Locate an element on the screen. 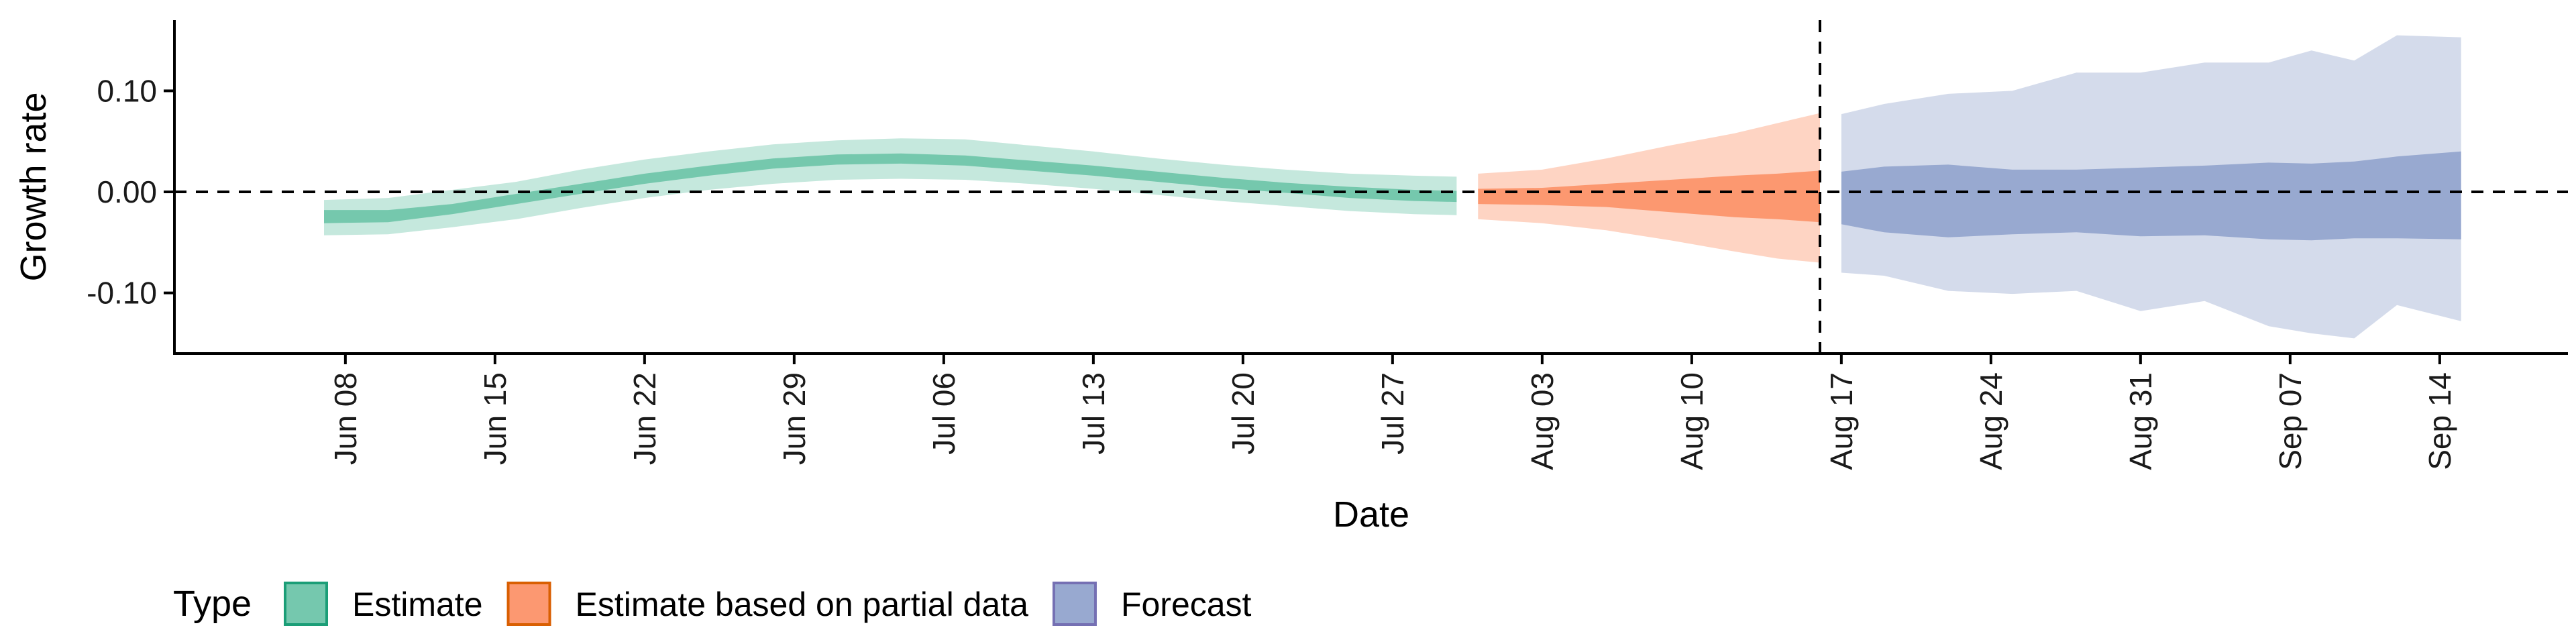 The height and width of the screenshot is (644, 2576). x-tick-label: Sep 07 is located at coordinates (2290, 421).